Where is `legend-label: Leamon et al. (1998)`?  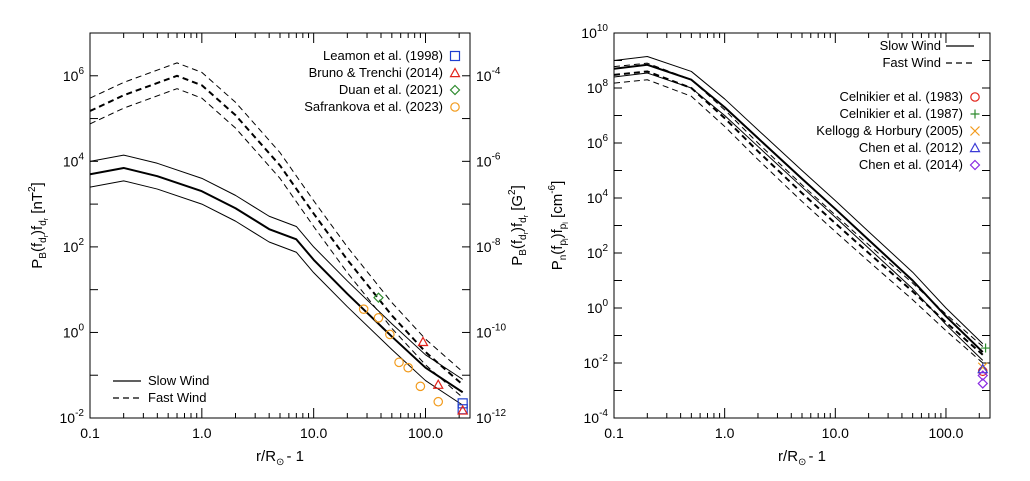 legend-label: Leamon et al. (1998) is located at coordinates (383, 55).